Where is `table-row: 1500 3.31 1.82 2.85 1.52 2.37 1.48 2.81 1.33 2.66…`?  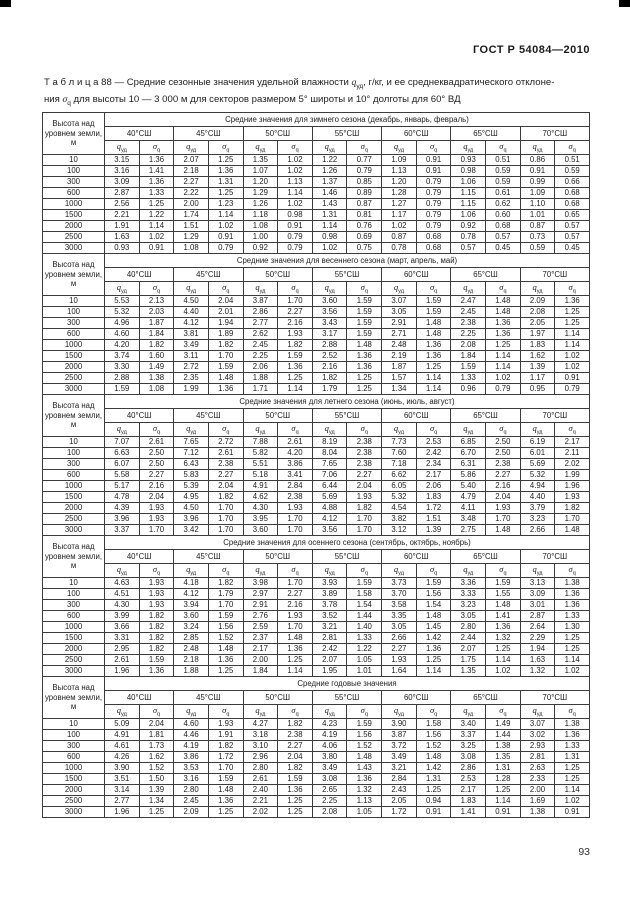
table-row: 1500 3.31 1.82 2.85 1.52 2.37 1.48 2.81 1.33 2.66… is located at coordinates (316, 638).